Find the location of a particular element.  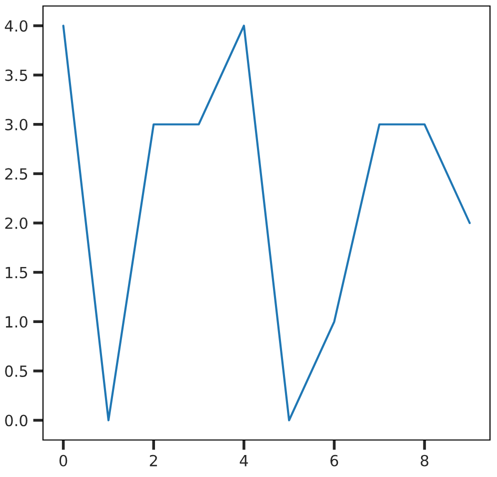

y-tick-label: 1.0 is located at coordinates (17, 322).